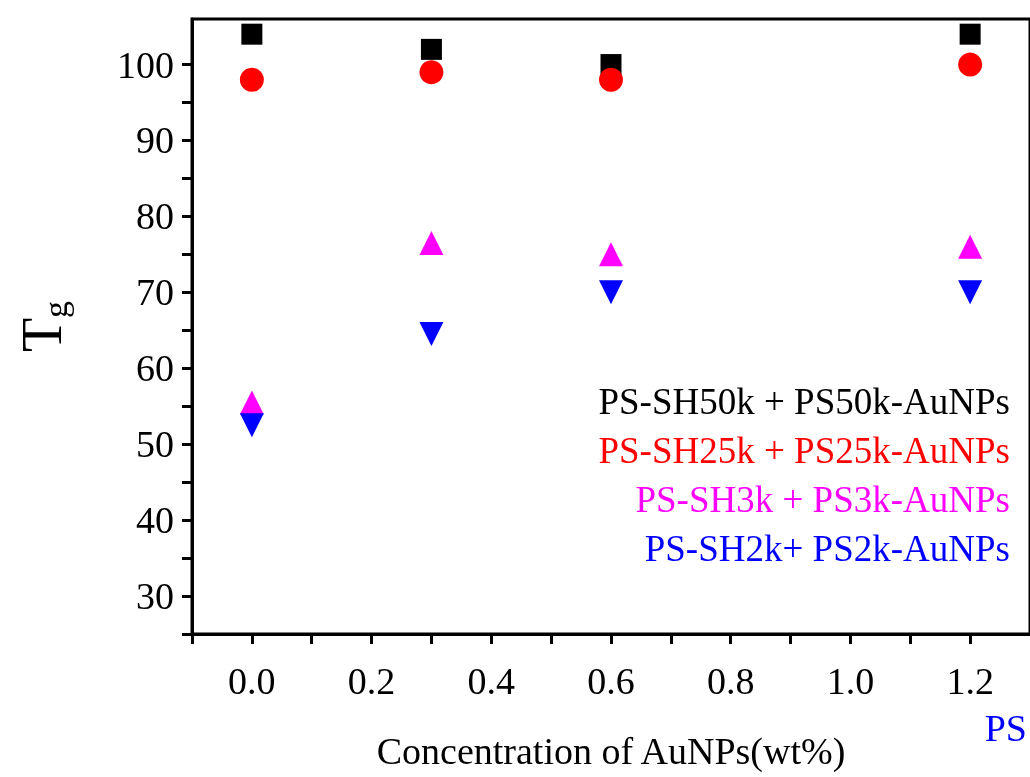 The width and height of the screenshot is (1030, 777). What do you see at coordinates (804, 401) in the screenshot?
I see `text: PS-SH50k + PS50k-AuNPs` at bounding box center [804, 401].